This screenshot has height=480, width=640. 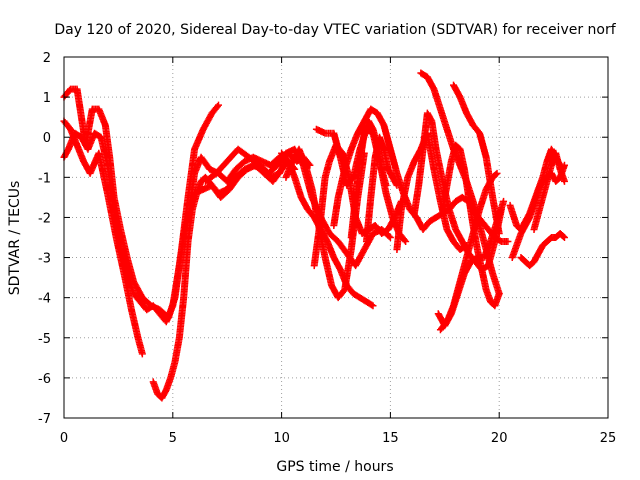 What do you see at coordinates (44, 379) in the screenshot?
I see `y-tick-label: -6` at bounding box center [44, 379].